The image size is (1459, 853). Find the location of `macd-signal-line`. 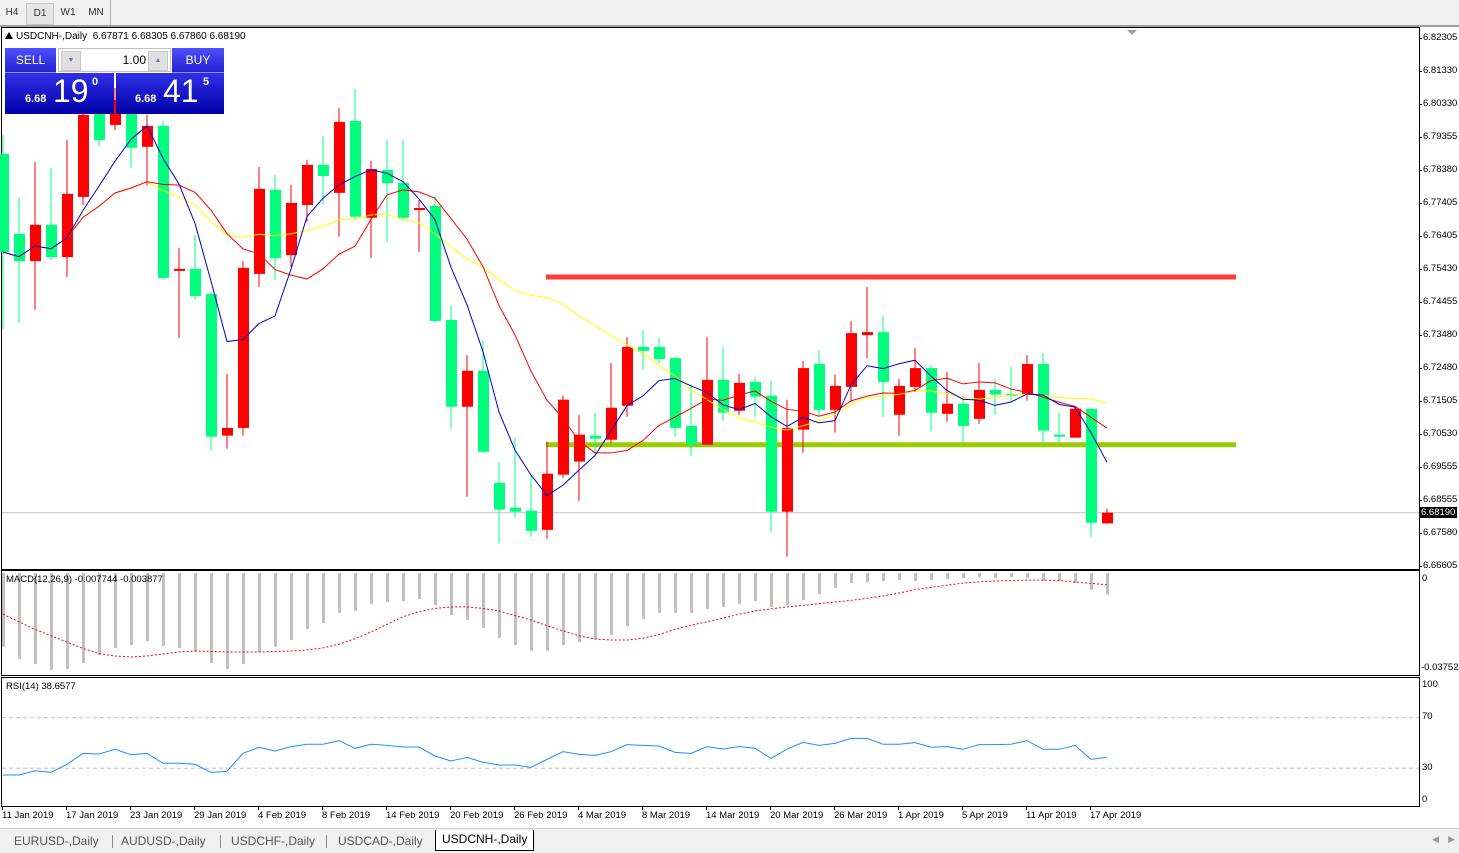

macd-signal-line is located at coordinates (555, 618).